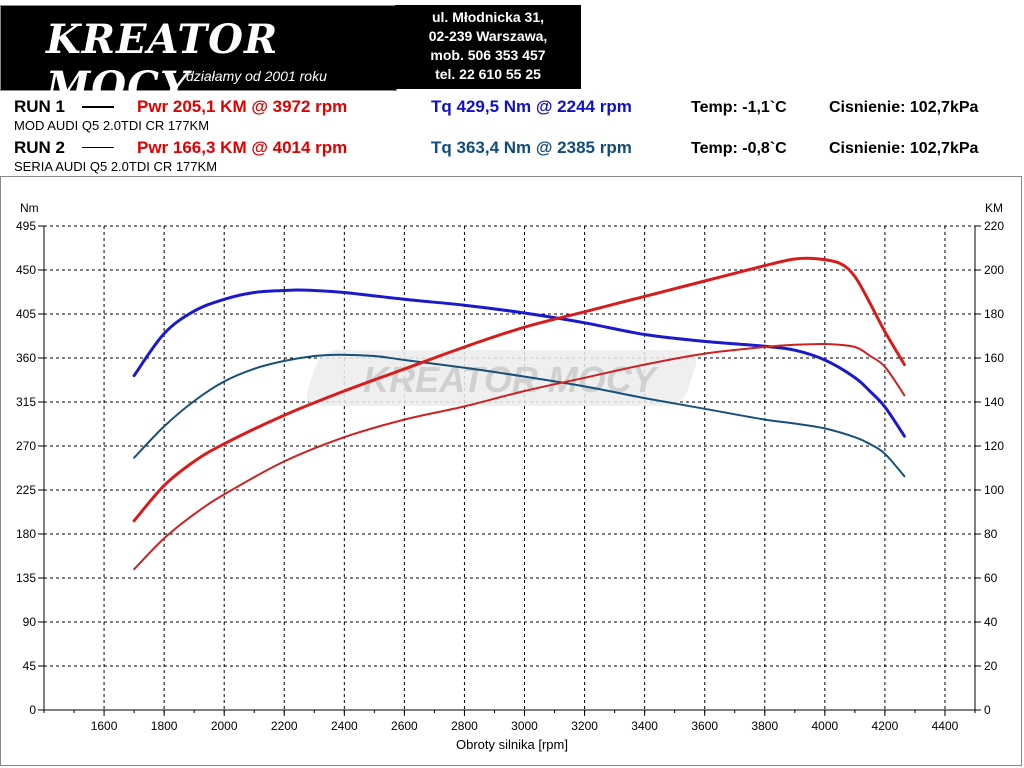  Describe the element at coordinates (26, 270) in the screenshot. I see `y-tick-label-left: 450` at that location.